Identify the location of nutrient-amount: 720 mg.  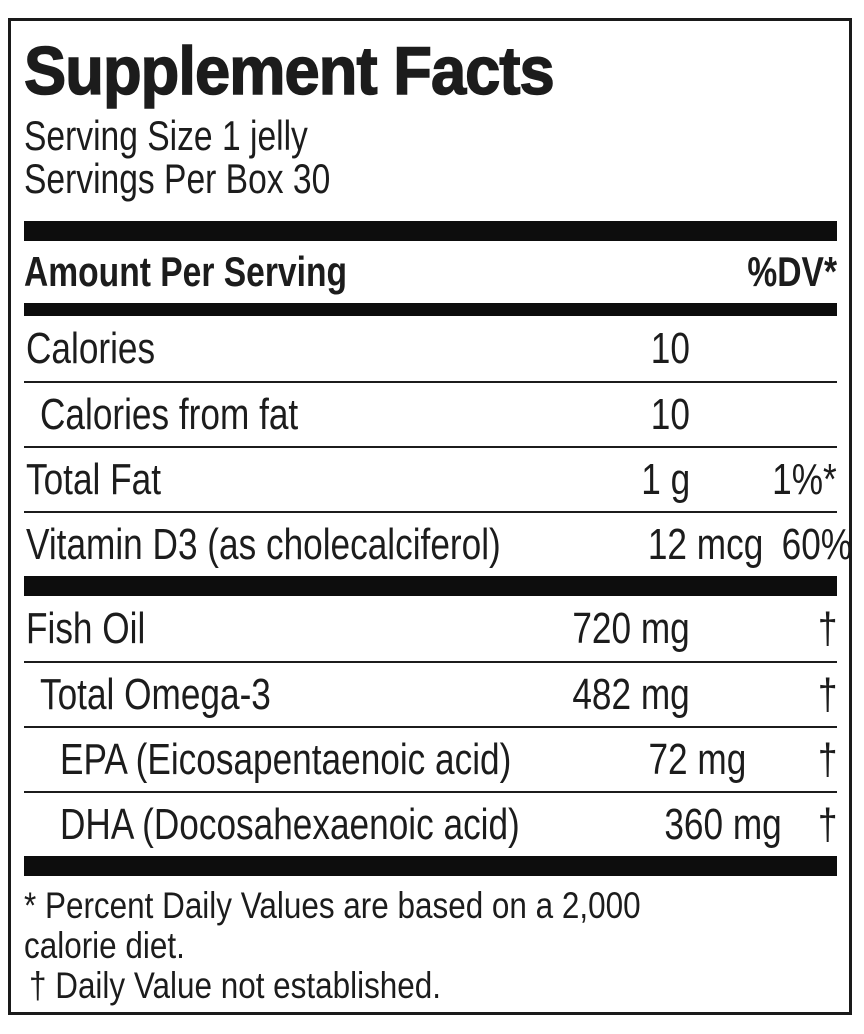
(631, 628).